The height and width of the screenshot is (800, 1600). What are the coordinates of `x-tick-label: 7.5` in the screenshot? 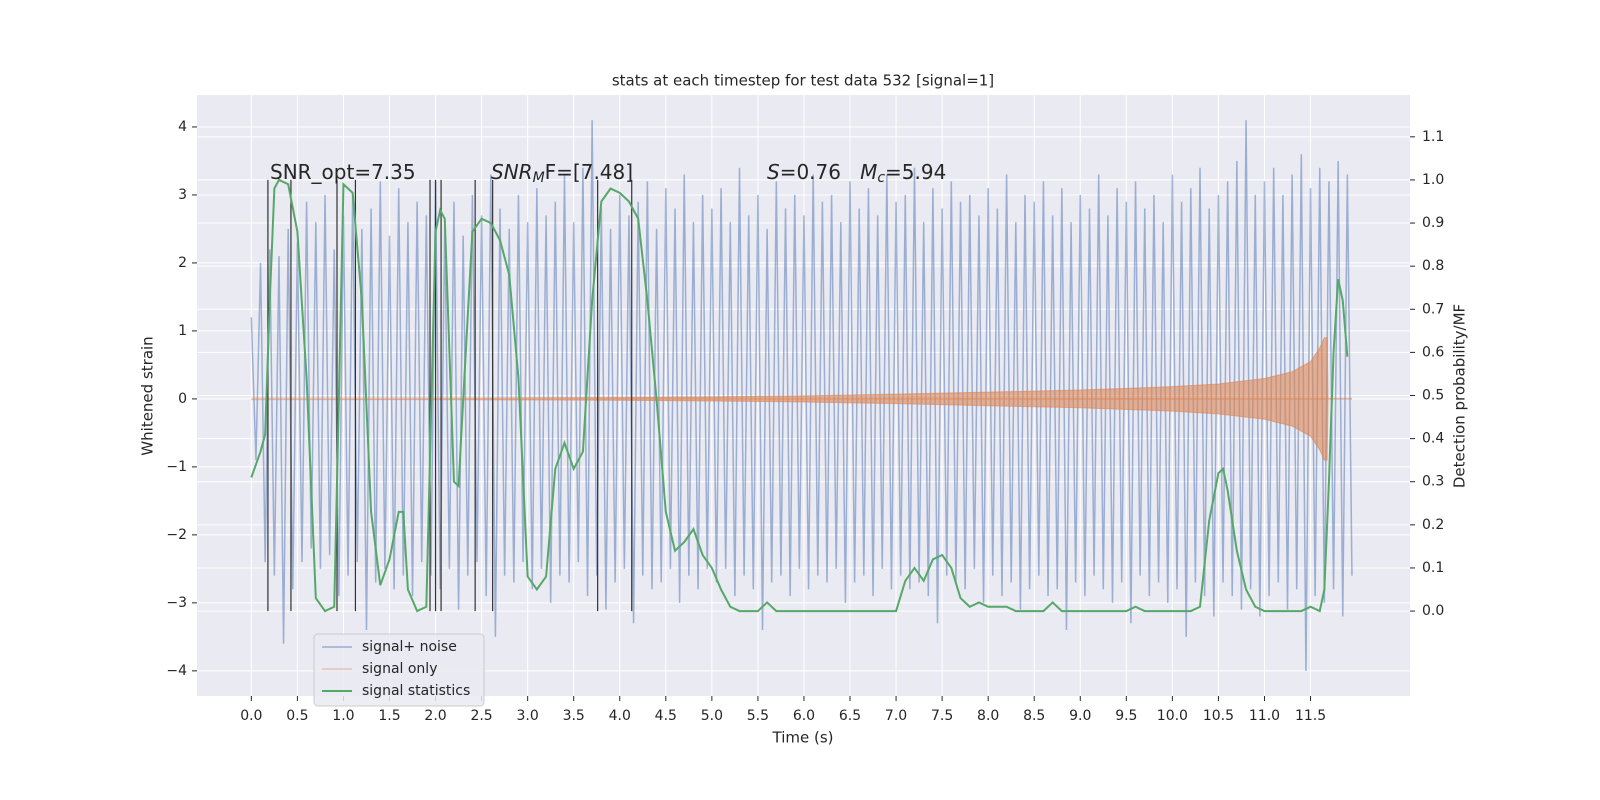 It's located at (942, 716).